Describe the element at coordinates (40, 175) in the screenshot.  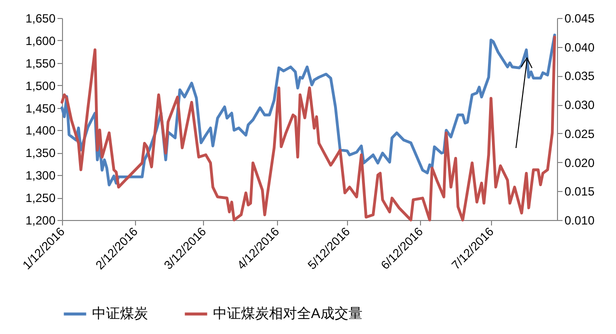
I see `y-tick-label: 1,300` at that location.